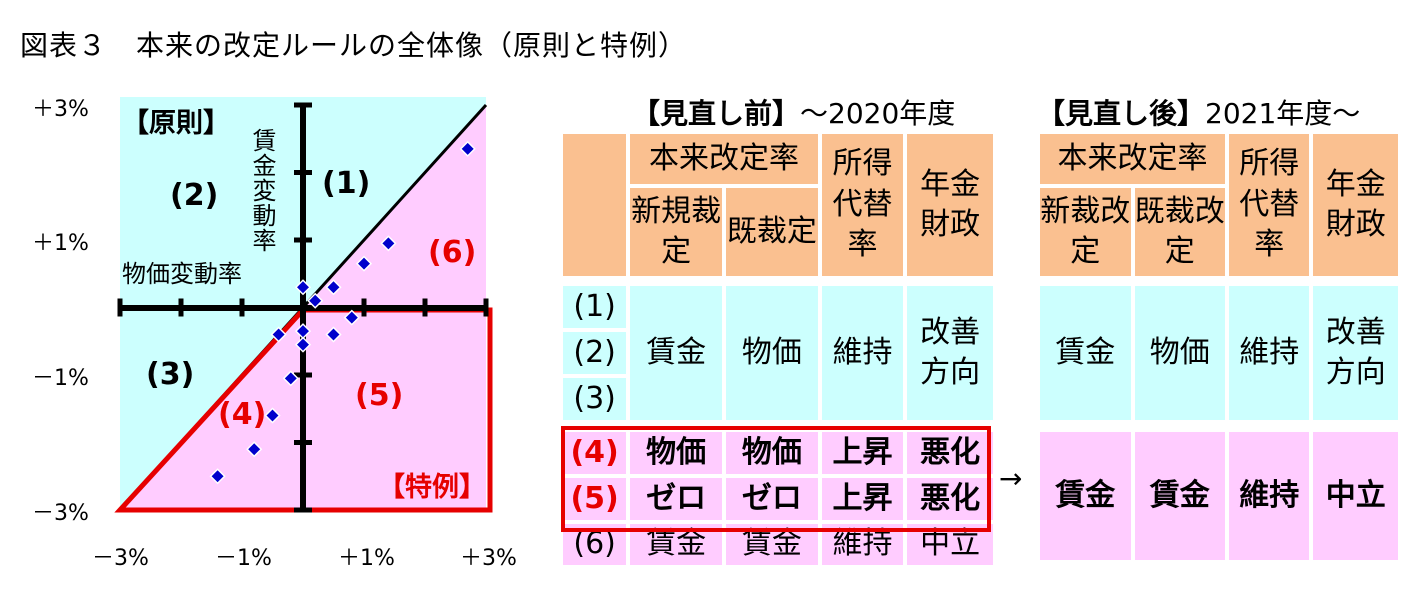 This screenshot has width=1428, height=602. I want to click on x-tick-label: －1%, so click(243, 558).